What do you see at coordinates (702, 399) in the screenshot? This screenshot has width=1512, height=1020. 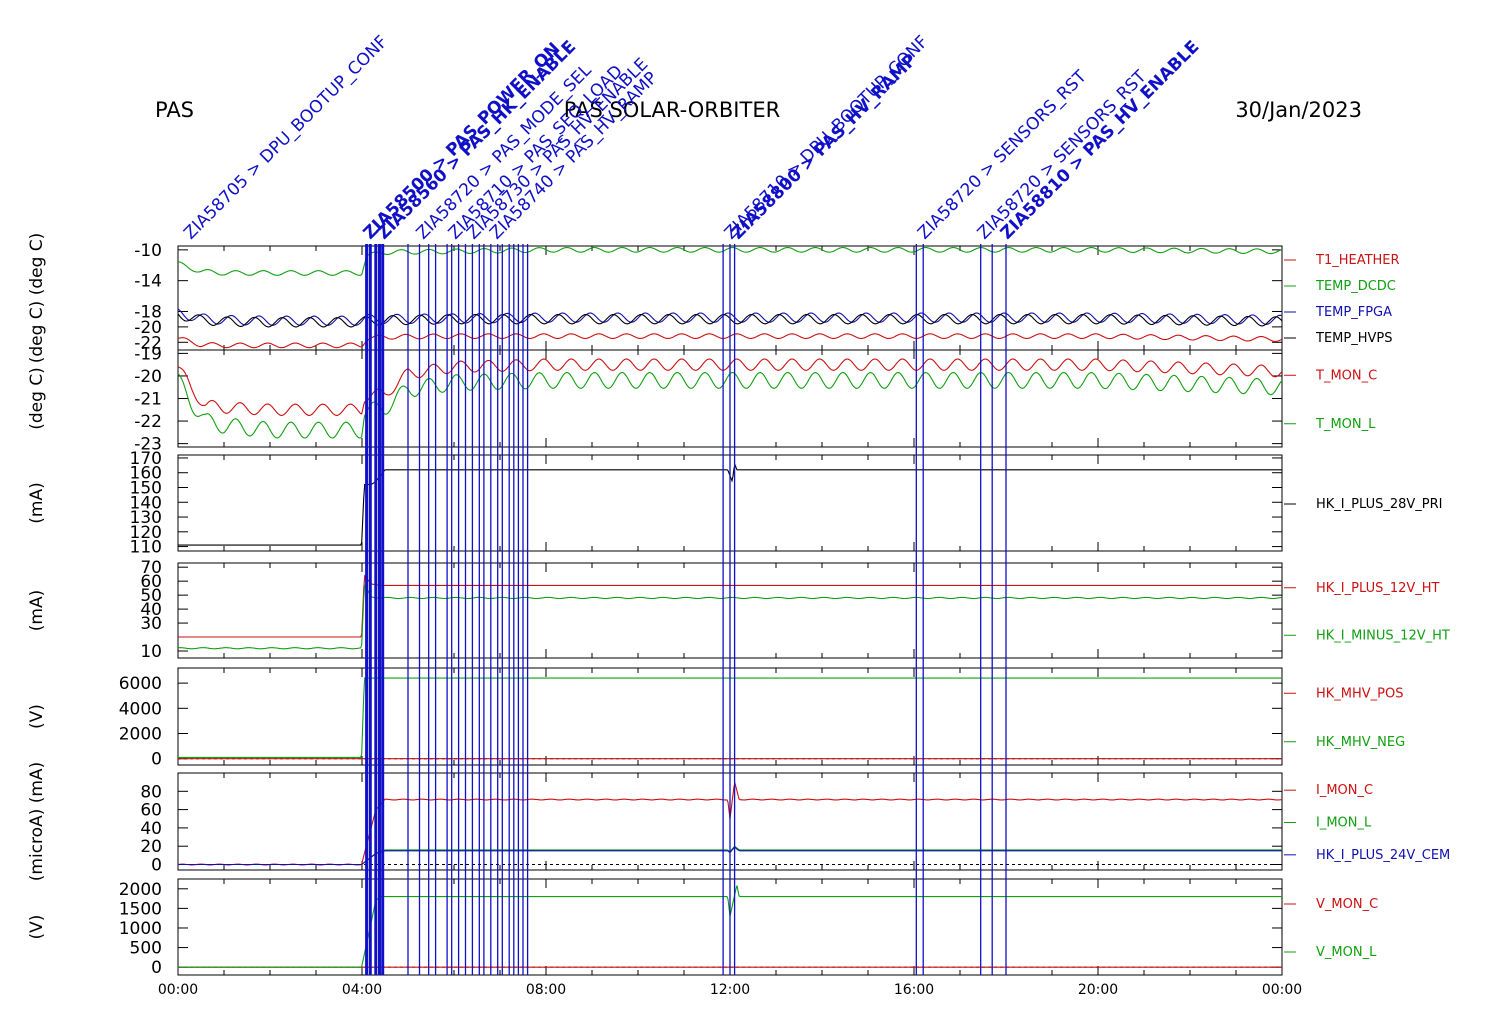 I see `panel-2: -19 -20 -21-22 -23 (deg C) T_MON_C T_MON_L` at bounding box center [702, 399].